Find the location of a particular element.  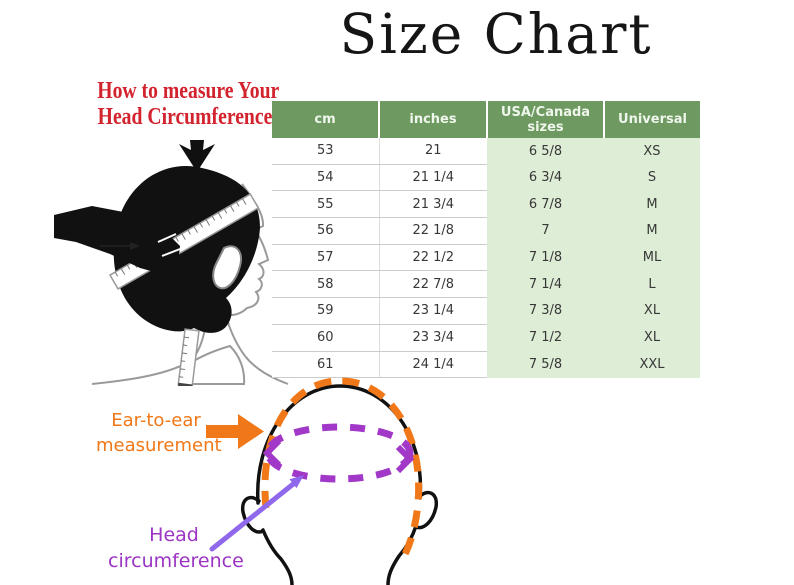

table-row: 61 24 1/4 7 5/8 XXL is located at coordinates (486, 365).